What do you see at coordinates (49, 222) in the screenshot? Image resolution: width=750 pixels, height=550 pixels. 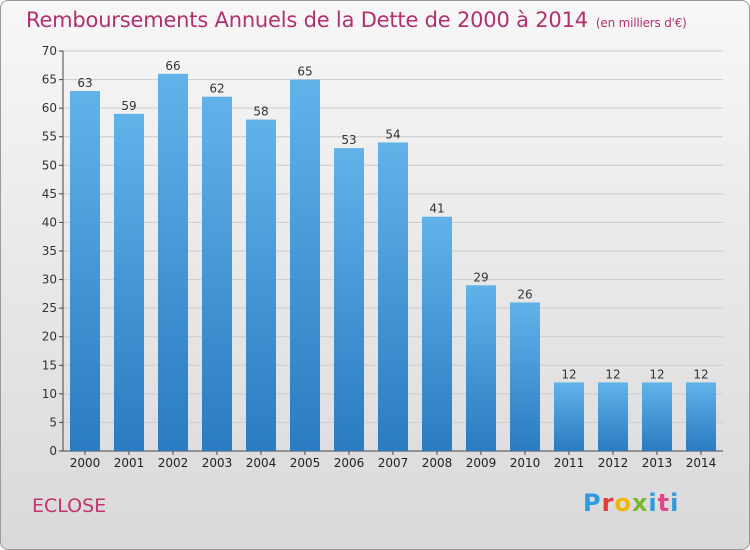 I see `y-tick-label: 40` at bounding box center [49, 222].